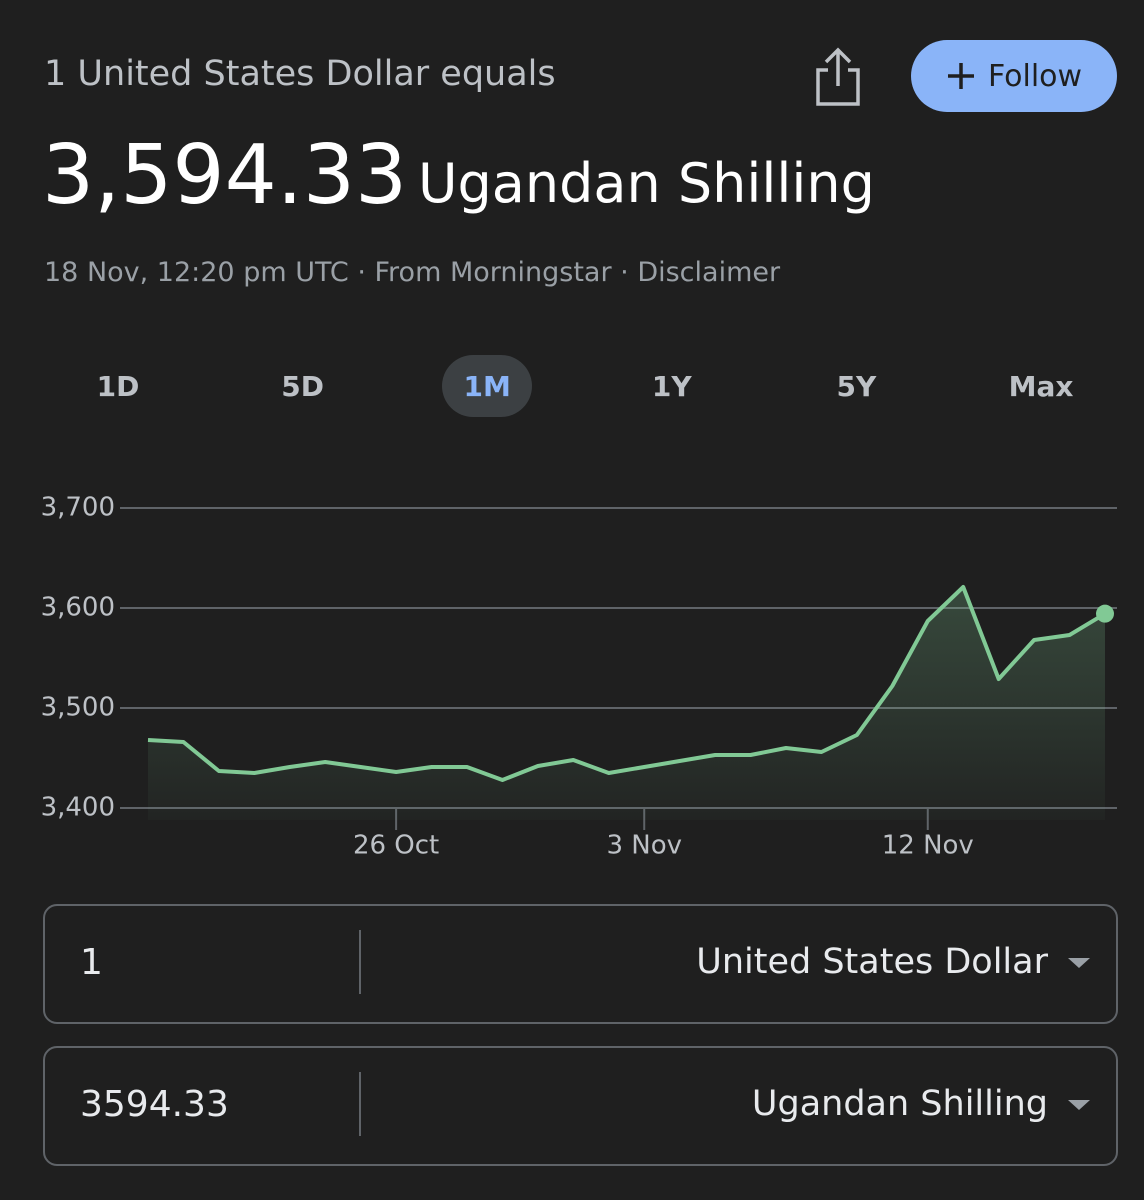 This screenshot has height=1200, width=1144. I want to click on y-tick-label: 3,500, so click(78, 708).